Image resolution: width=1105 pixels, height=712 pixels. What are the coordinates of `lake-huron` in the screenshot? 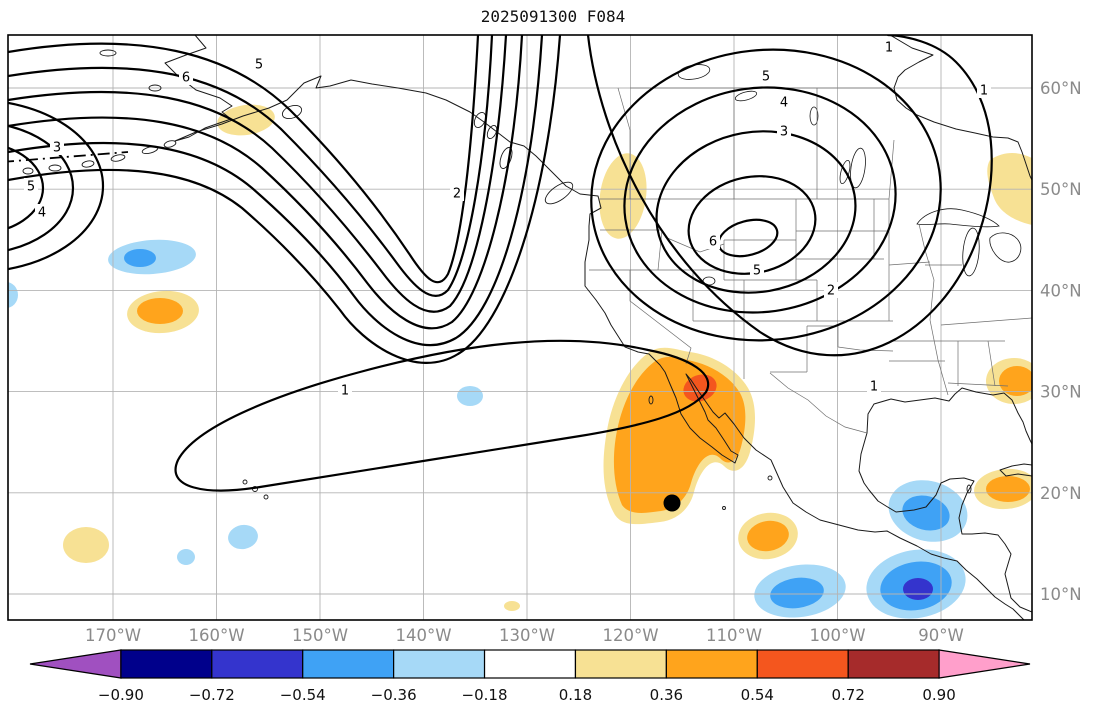 It's located at (1005, 247).